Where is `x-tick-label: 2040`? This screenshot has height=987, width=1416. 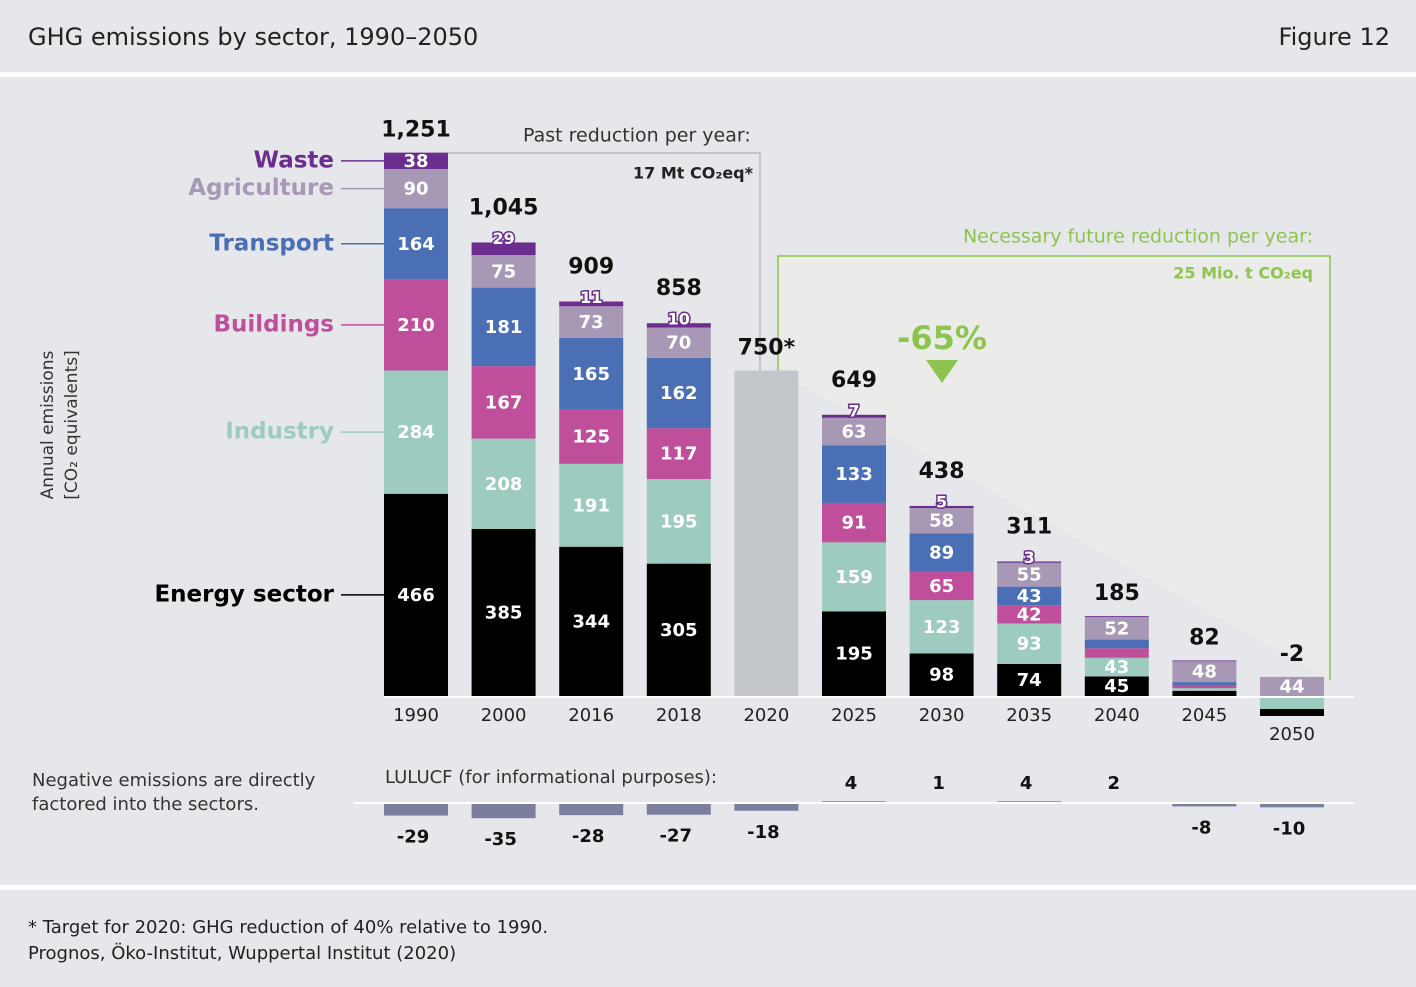 x-tick-label: 2040 is located at coordinates (1117, 715).